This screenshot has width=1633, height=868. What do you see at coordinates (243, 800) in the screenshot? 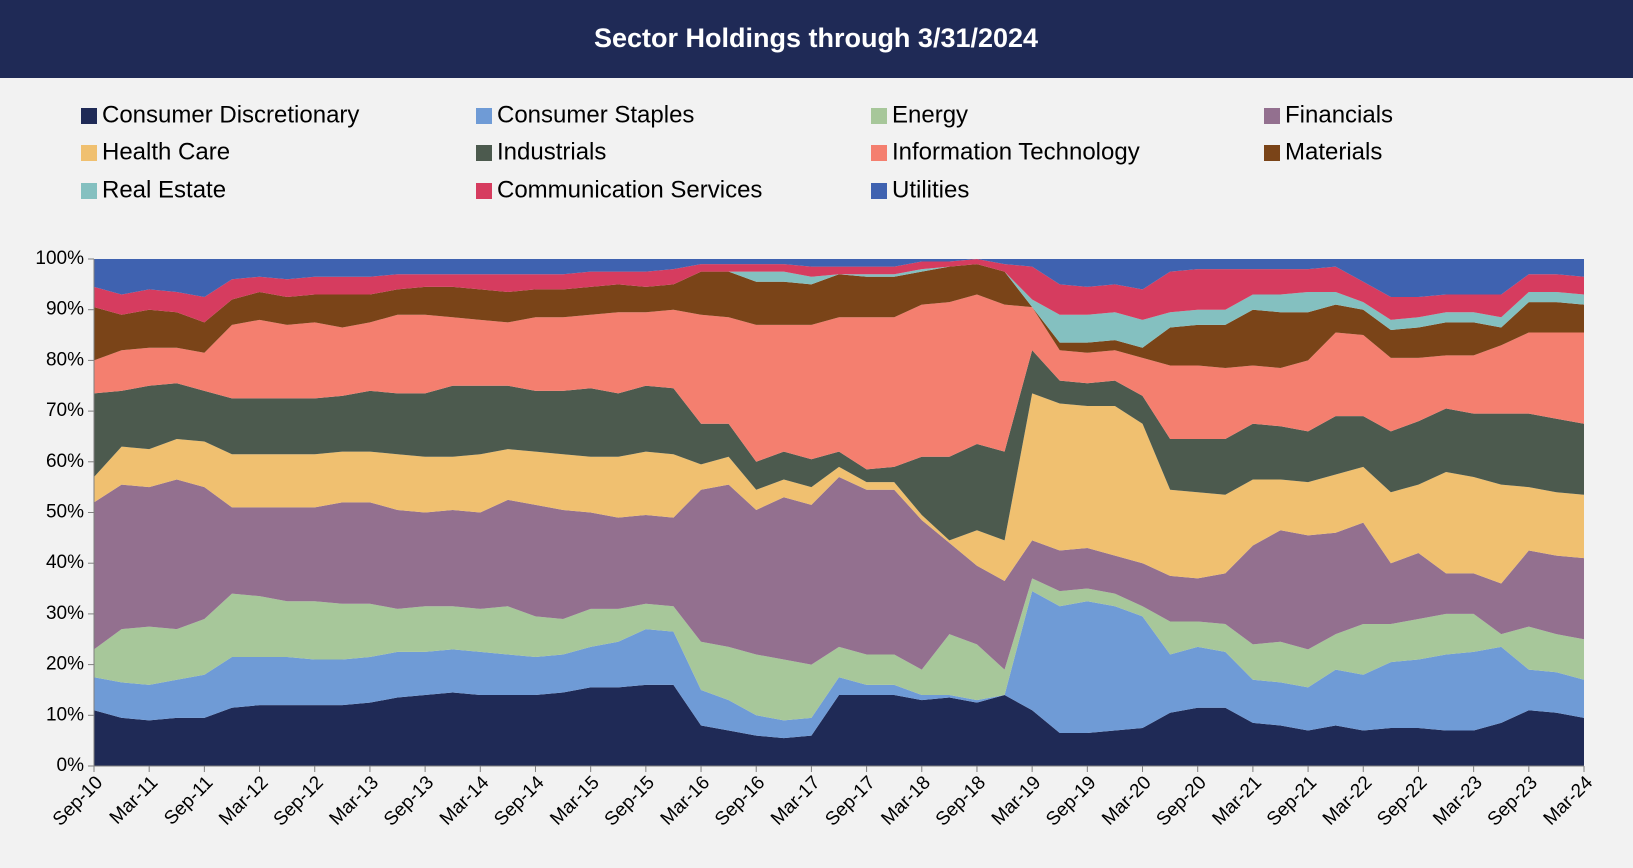
I see `x-tick-label: Mar-12` at bounding box center [243, 800].